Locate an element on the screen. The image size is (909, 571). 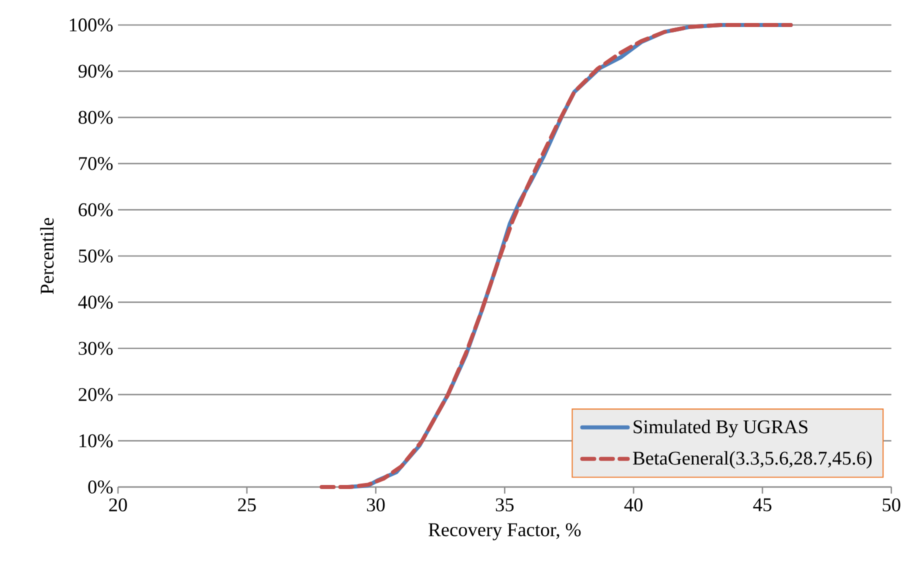
x-tick-label: 45 is located at coordinates (762, 505).